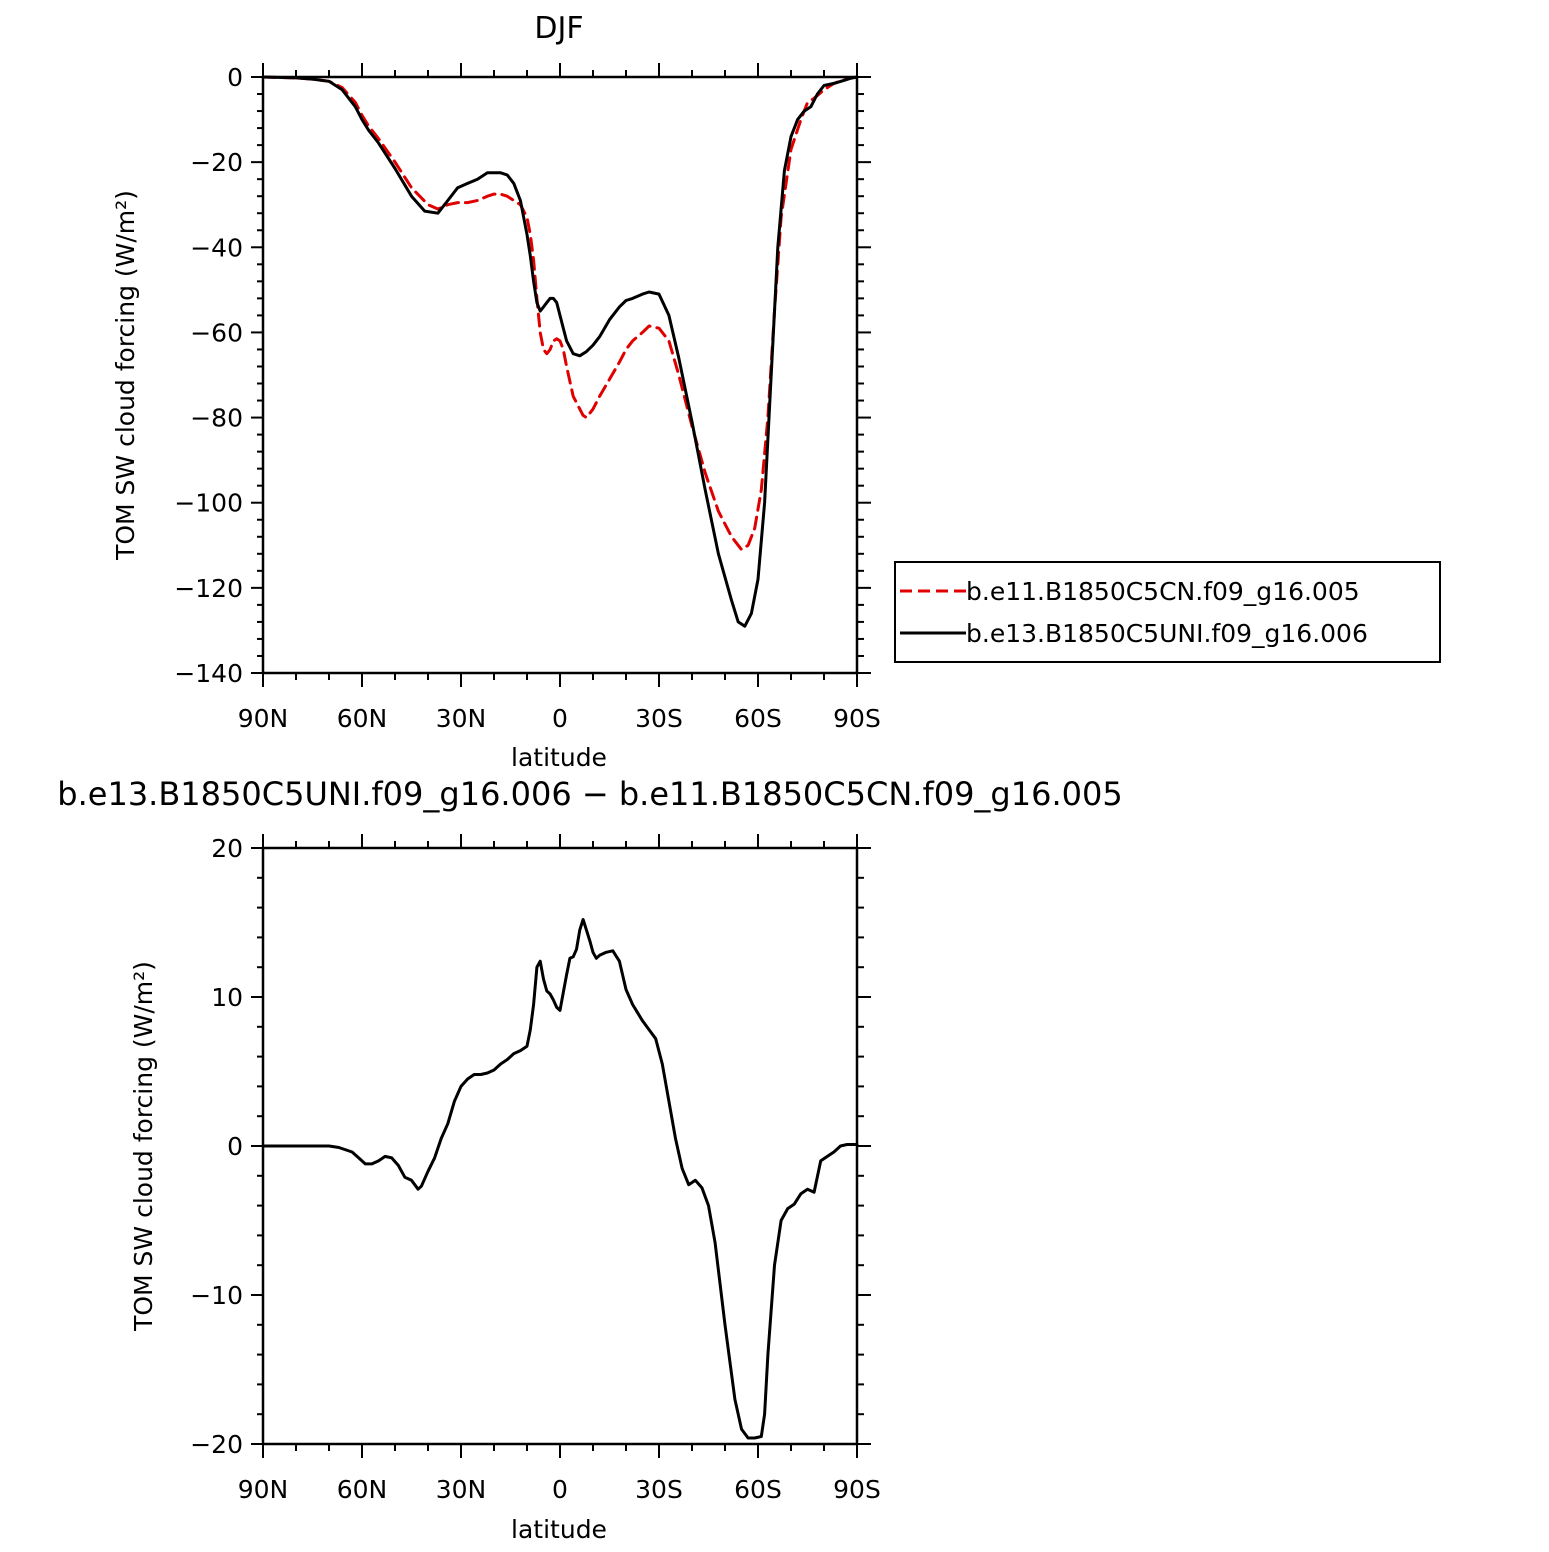 Image resolution: width=1549 pixels, height=1552 pixels. Describe the element at coordinates (227, 848) in the screenshot. I see `y-tick-label: 20` at that location.